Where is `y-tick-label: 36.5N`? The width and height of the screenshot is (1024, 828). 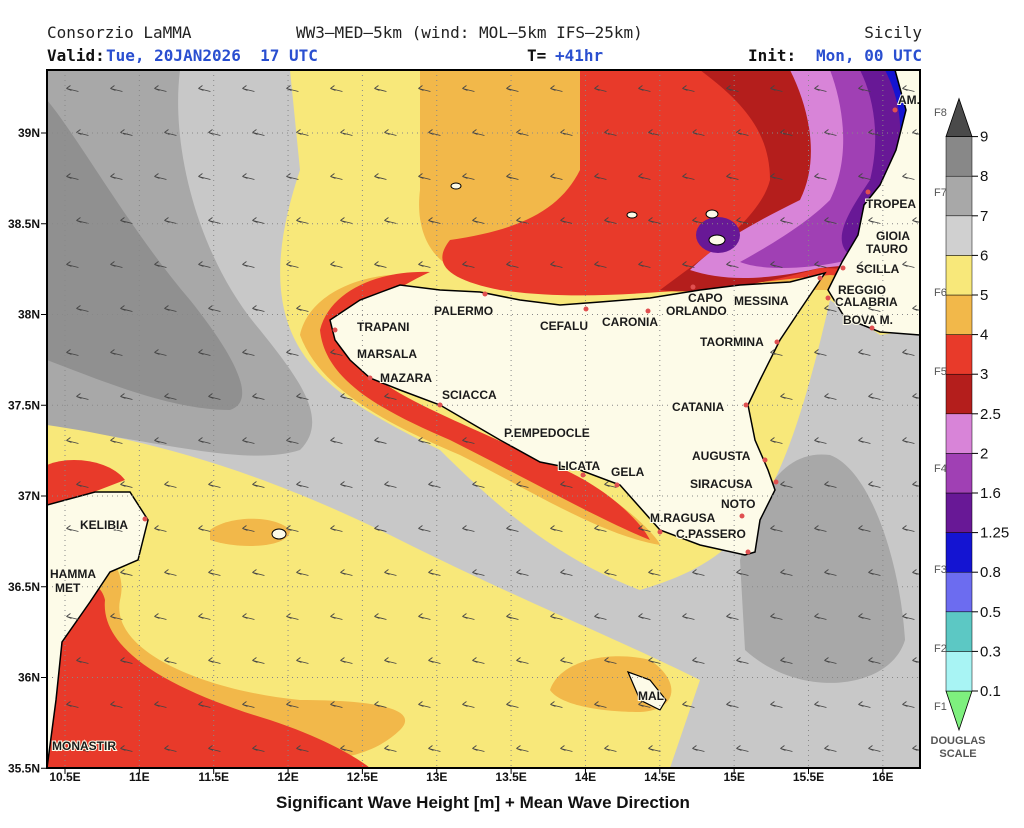
y-tick-label: 36.5N is located at coordinates (24, 587).